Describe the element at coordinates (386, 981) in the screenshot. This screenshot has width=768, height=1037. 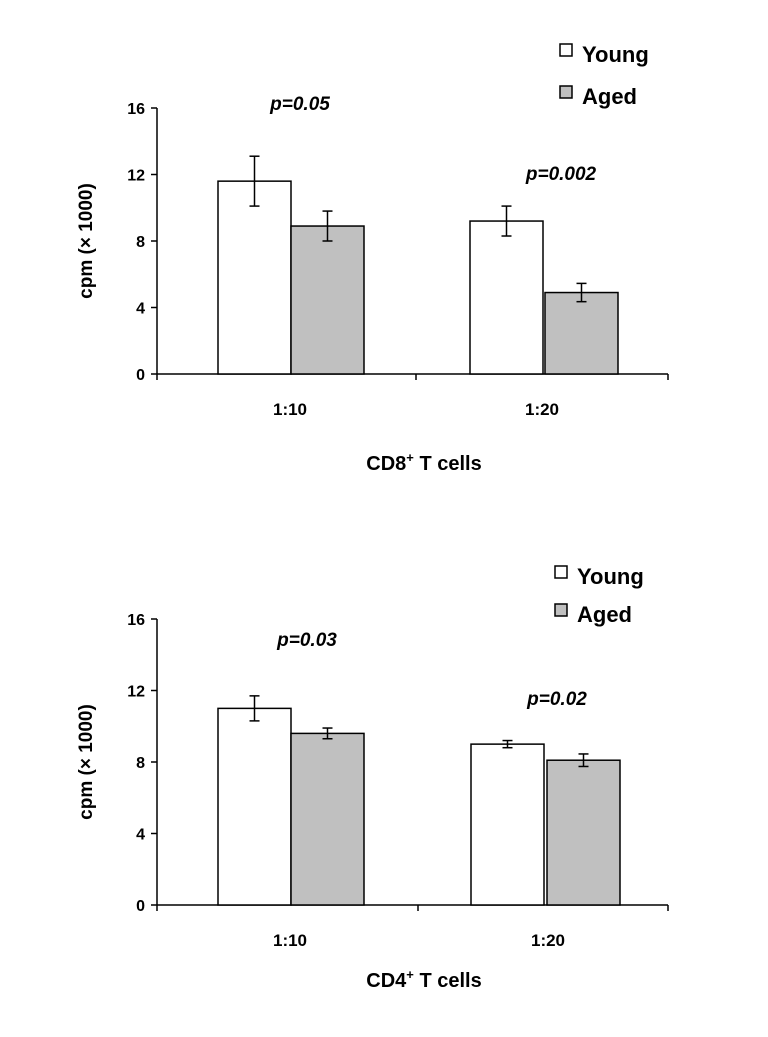
I see `x-axis-title-main: CD4` at that location.